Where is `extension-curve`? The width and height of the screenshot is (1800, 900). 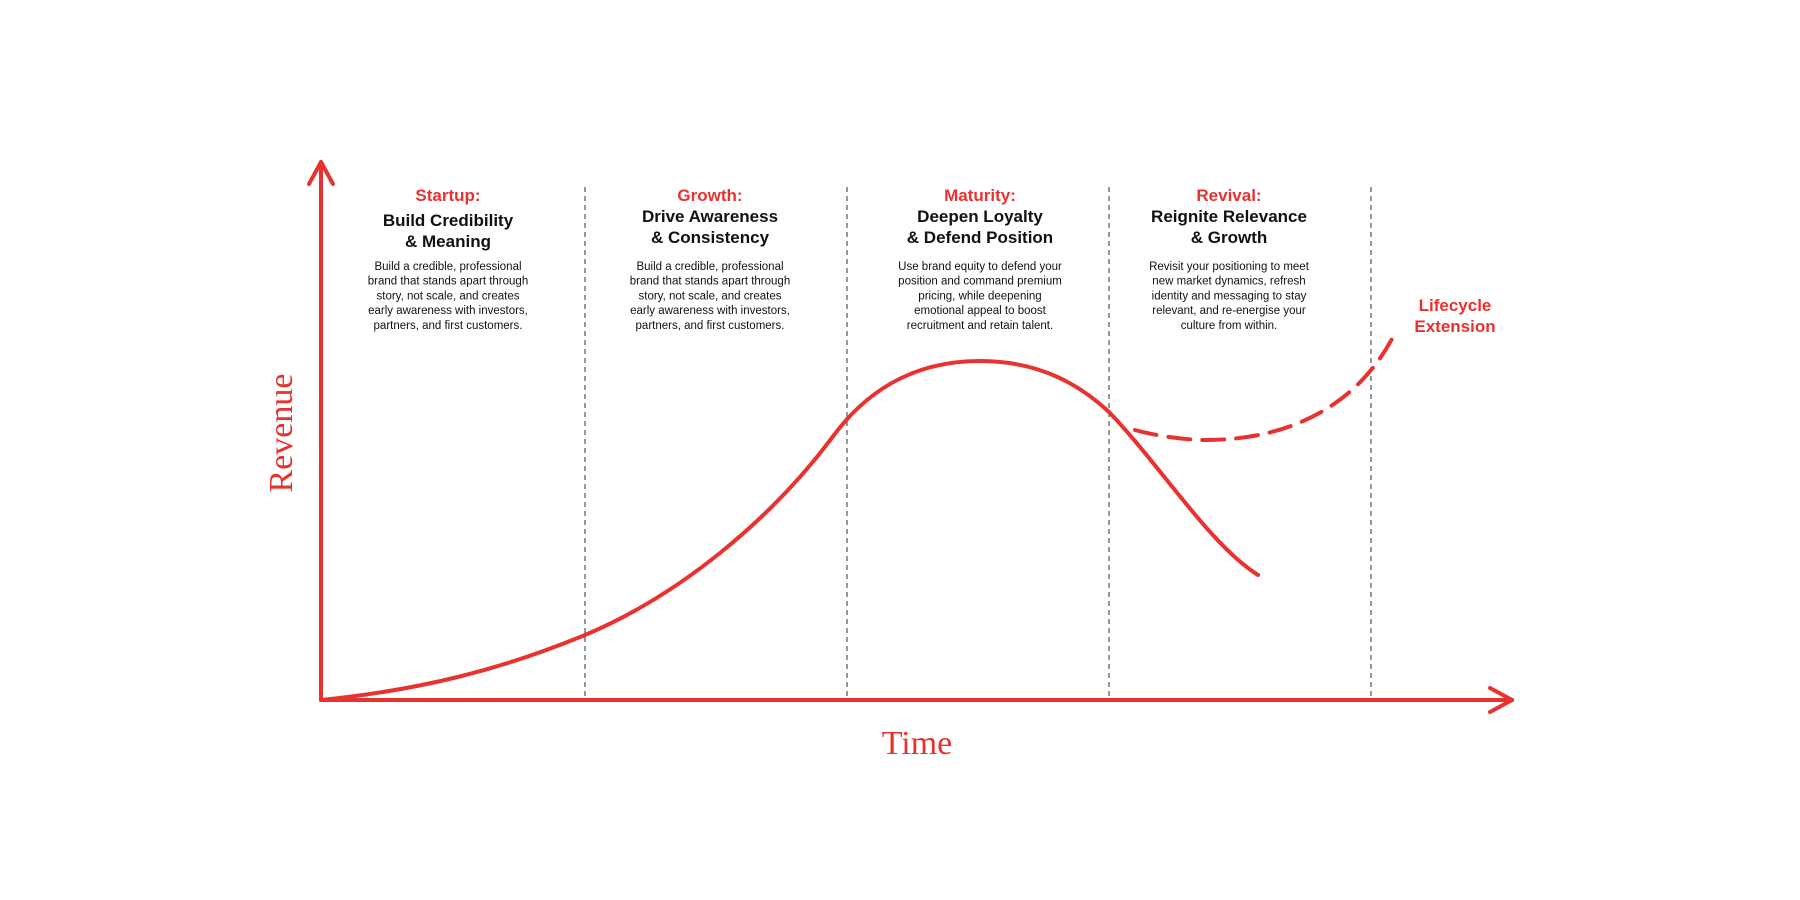
extension-curve is located at coordinates (1265, 385).